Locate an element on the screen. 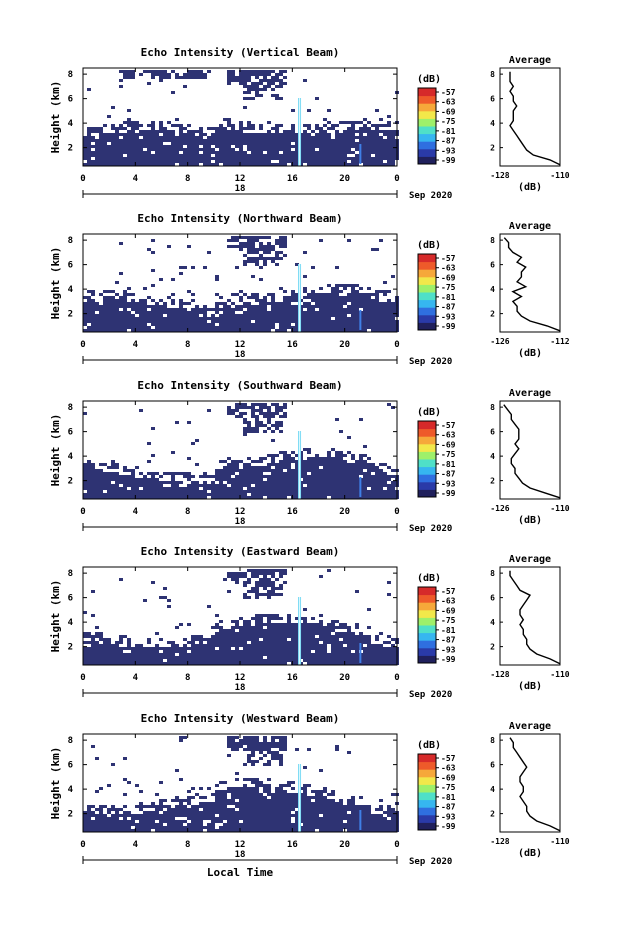  y-tick-label: 6 is located at coordinates (70, 100).